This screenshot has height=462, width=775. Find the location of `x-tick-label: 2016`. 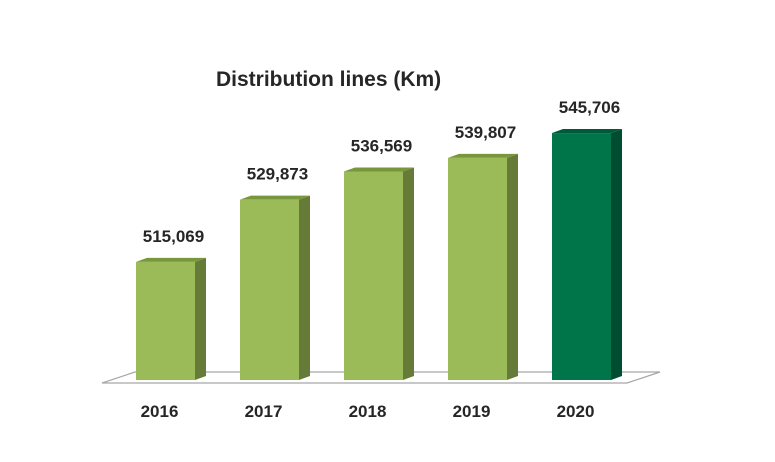

x-tick-label: 2016 is located at coordinates (160, 411).